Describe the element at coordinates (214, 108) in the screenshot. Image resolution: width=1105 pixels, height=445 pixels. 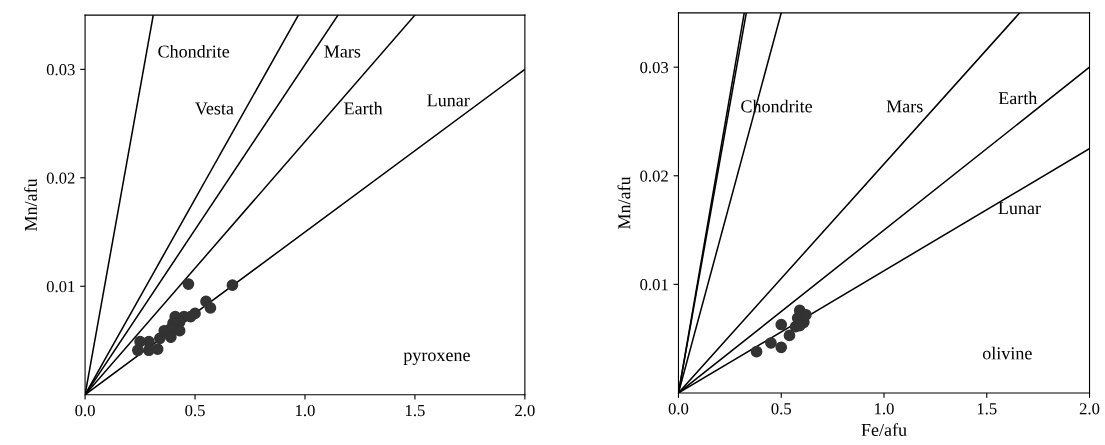
I see `series-label: Vesta` at that location.